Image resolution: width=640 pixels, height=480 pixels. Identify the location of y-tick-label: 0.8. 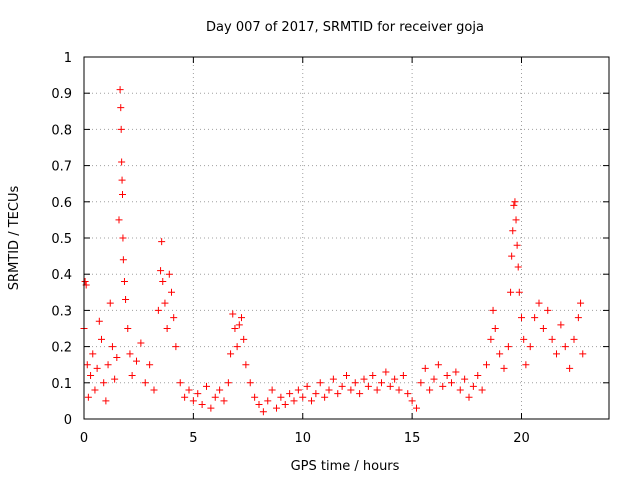
(61, 130).